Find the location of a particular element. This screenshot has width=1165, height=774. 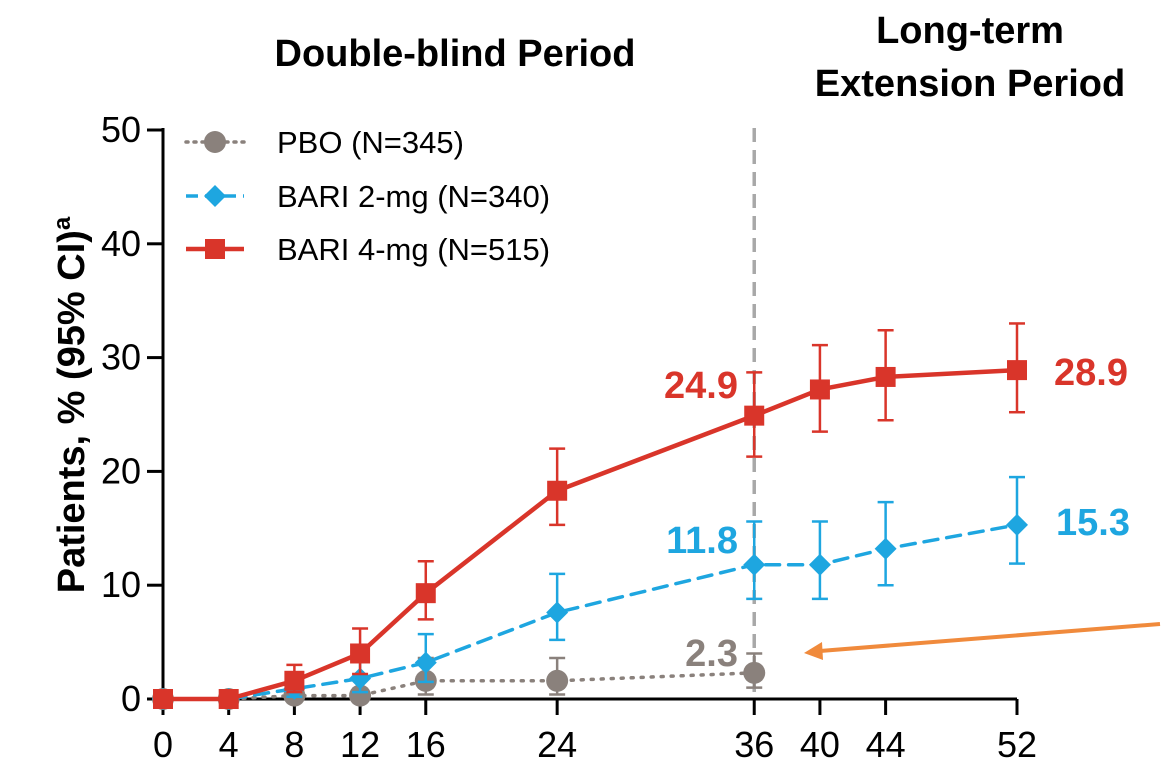

x-tick-label: 36 is located at coordinates (754, 744).